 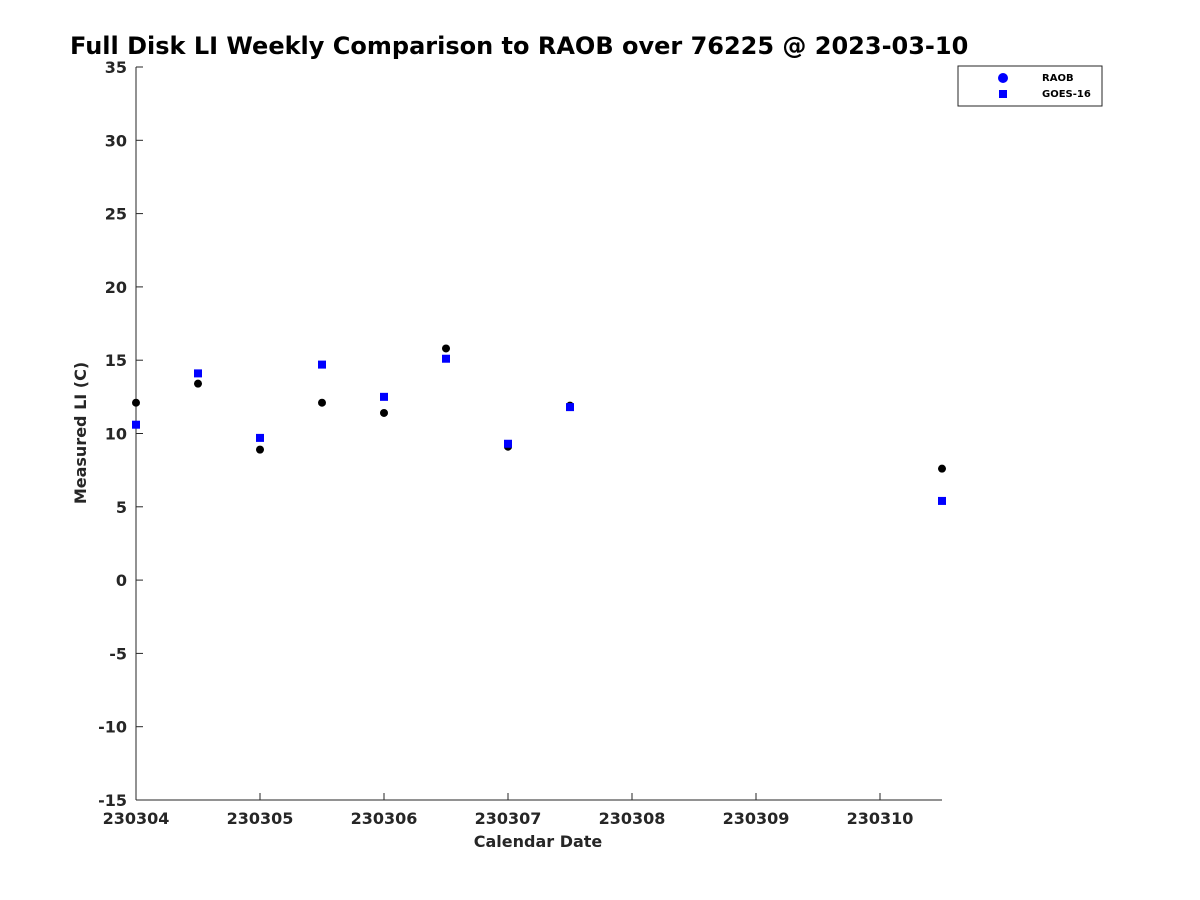 What do you see at coordinates (136, 818) in the screenshot?
I see `x-tick-label: 230304` at bounding box center [136, 818].